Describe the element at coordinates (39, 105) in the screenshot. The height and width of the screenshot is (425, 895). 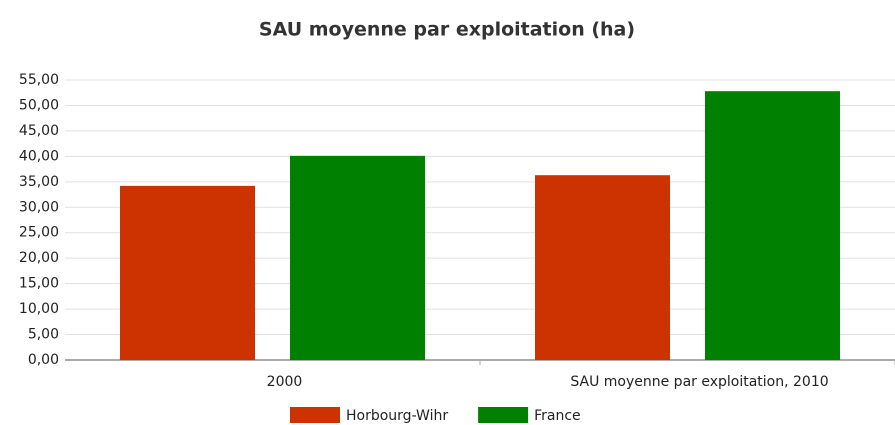
I see `y-tick-label: 50,00` at that location.